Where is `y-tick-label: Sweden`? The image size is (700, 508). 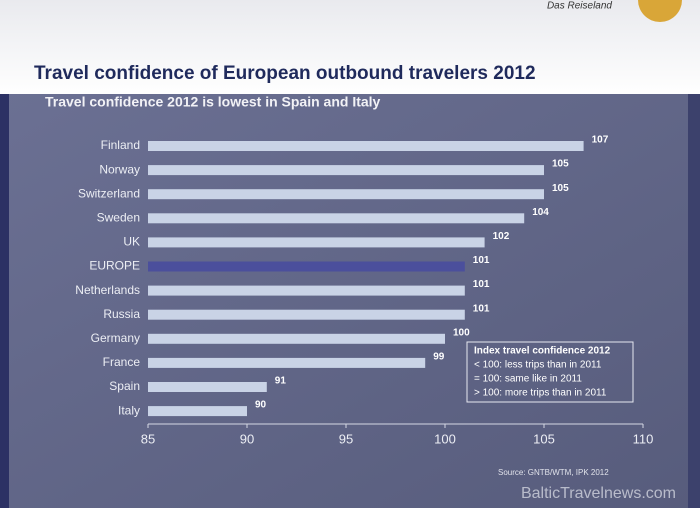 y-tick-label: Sweden is located at coordinates (118, 217).